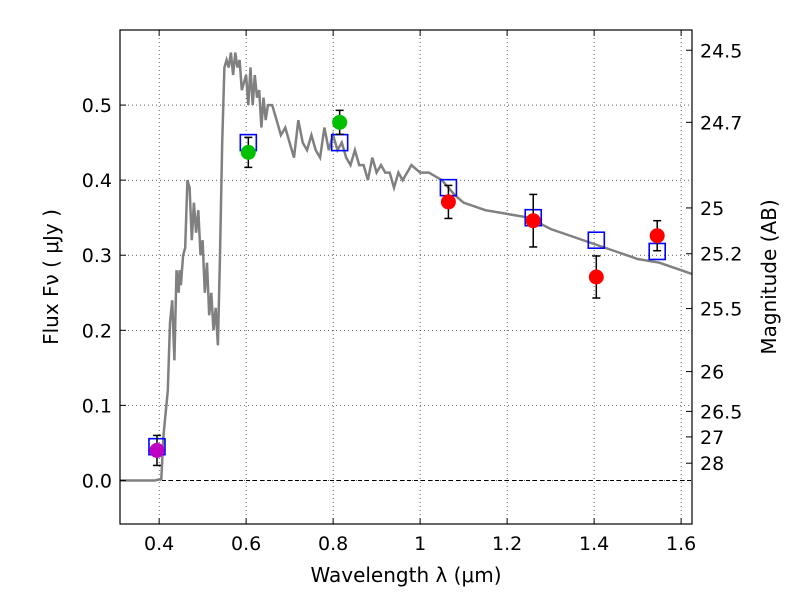 The image size is (800, 600). I want to click on model-band-marker, so click(596, 240).